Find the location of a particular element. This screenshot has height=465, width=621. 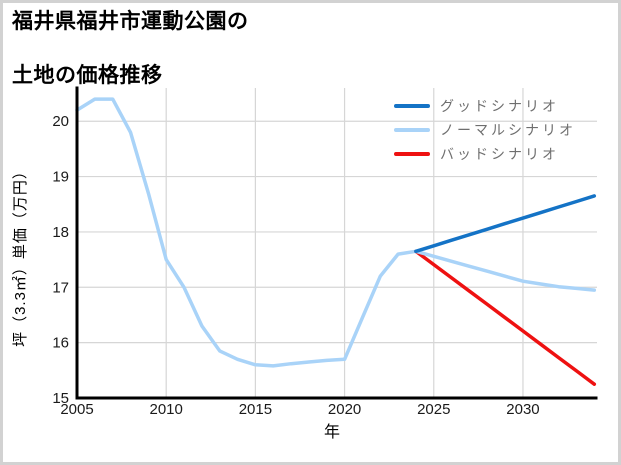

x-tick-label: 2025 is located at coordinates (433, 409).